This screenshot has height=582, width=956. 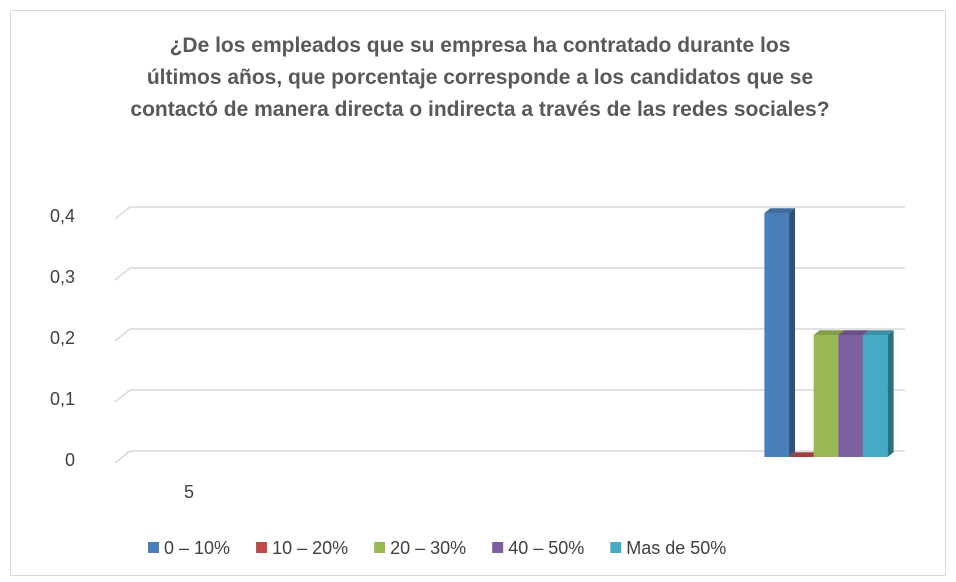 What do you see at coordinates (62, 338) in the screenshot?
I see `y-tick-label: 0,2` at bounding box center [62, 338].